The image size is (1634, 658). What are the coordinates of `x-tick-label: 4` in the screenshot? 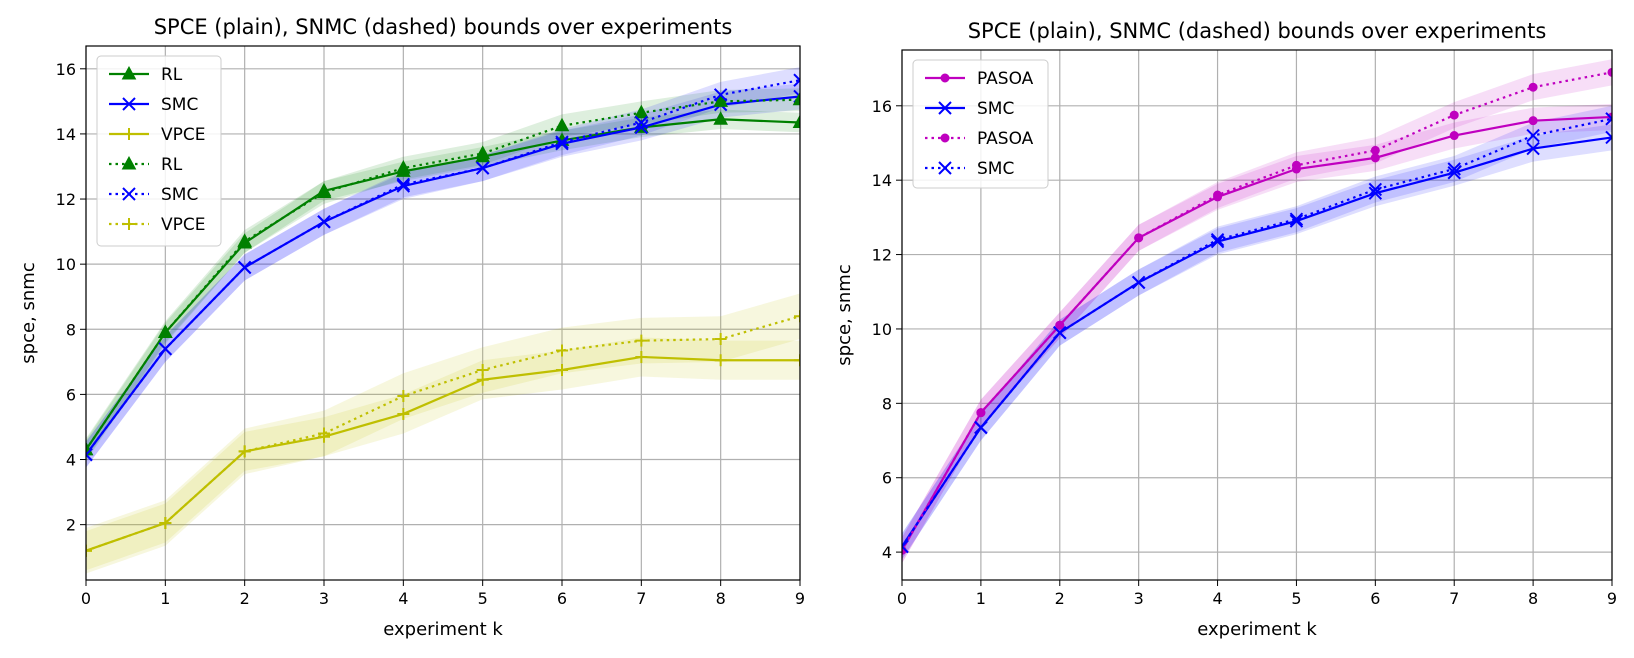 It's located at (1217, 598).